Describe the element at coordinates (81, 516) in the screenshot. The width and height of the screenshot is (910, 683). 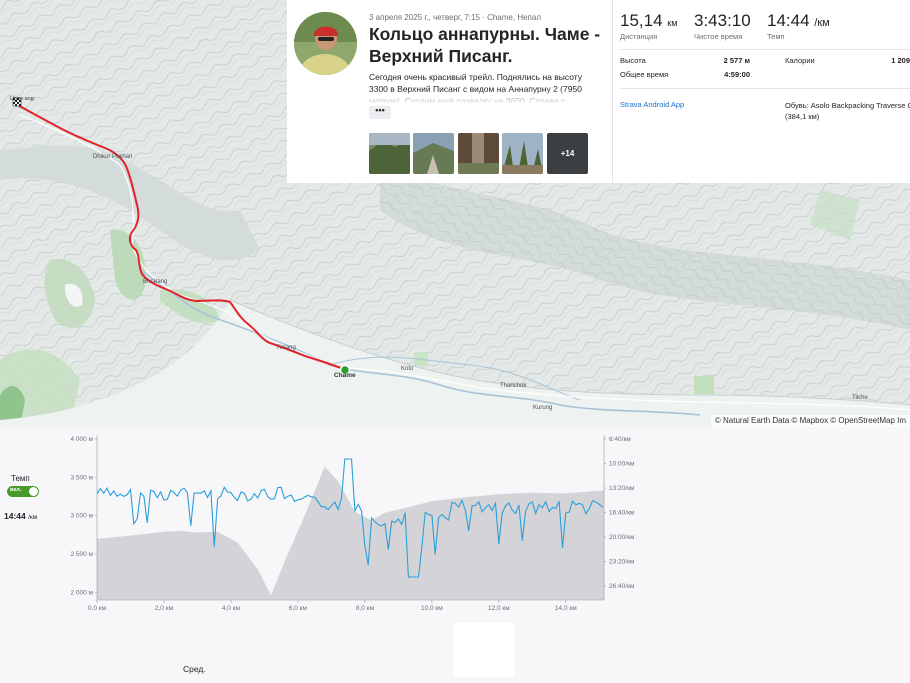
I see `y-axis-tick-label: 3 000 м` at that location.